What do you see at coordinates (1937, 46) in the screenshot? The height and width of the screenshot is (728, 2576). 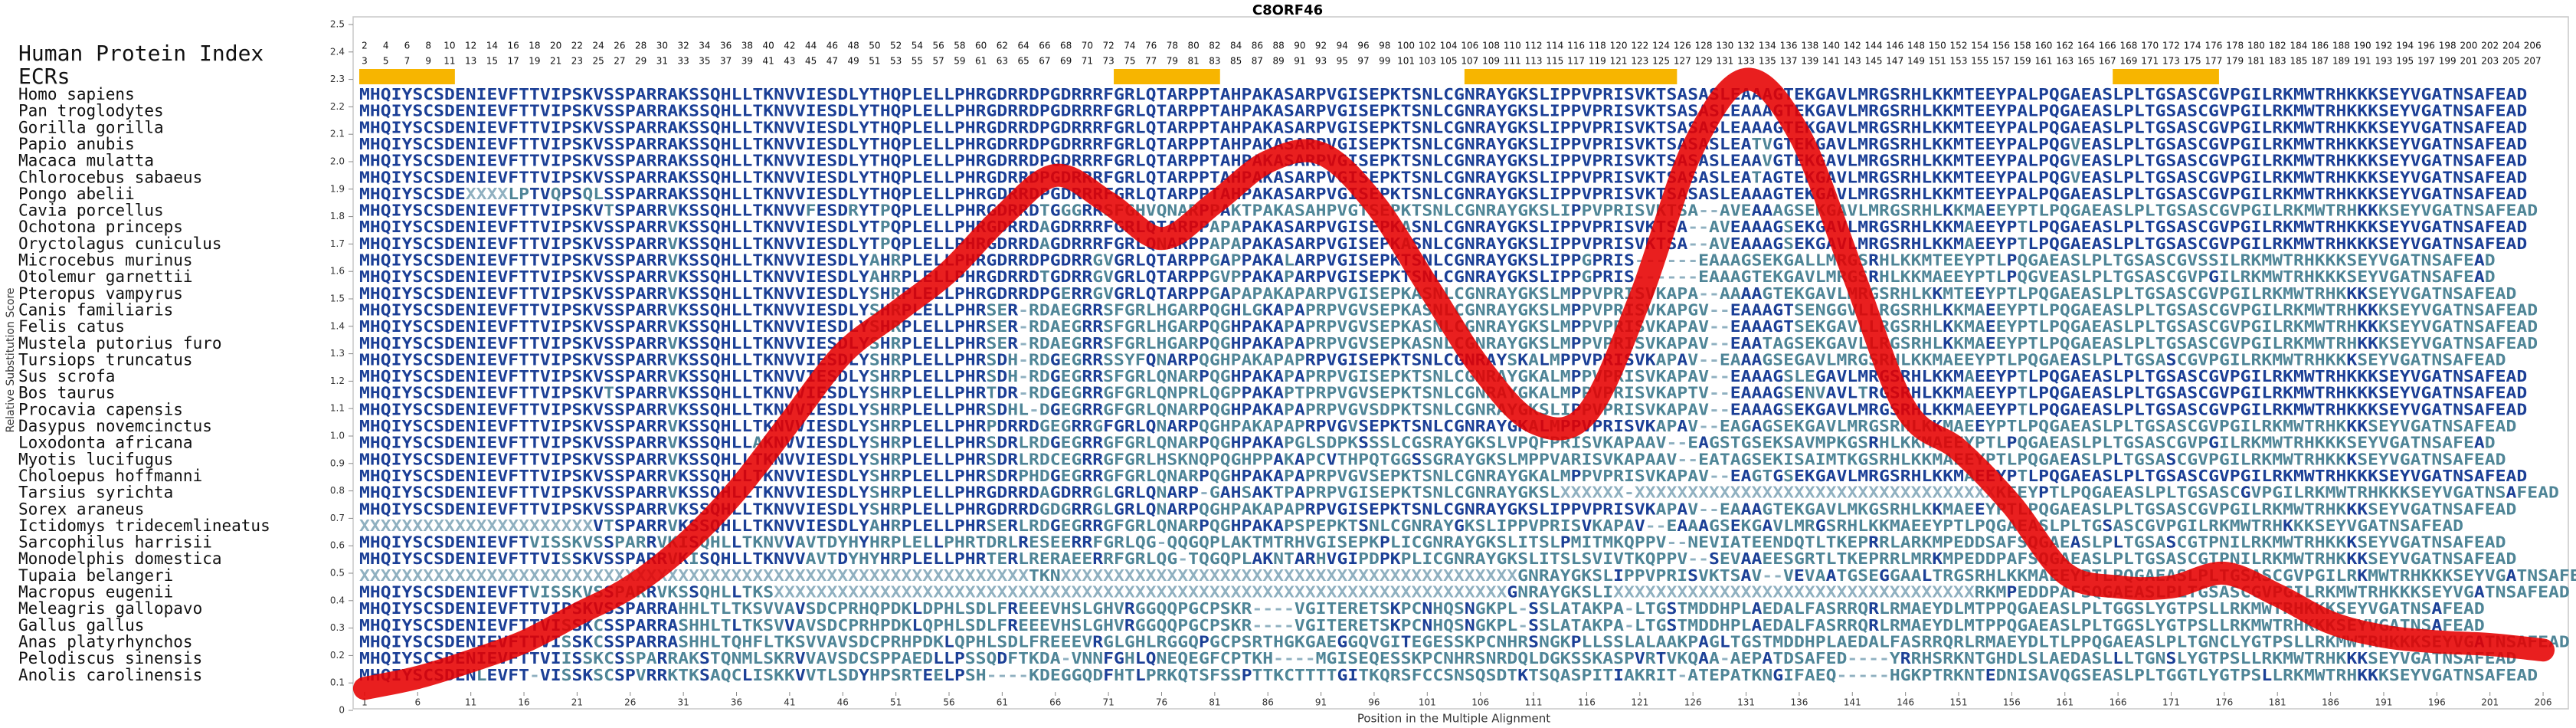 I see `protein-index-number: 150` at bounding box center [1937, 46].